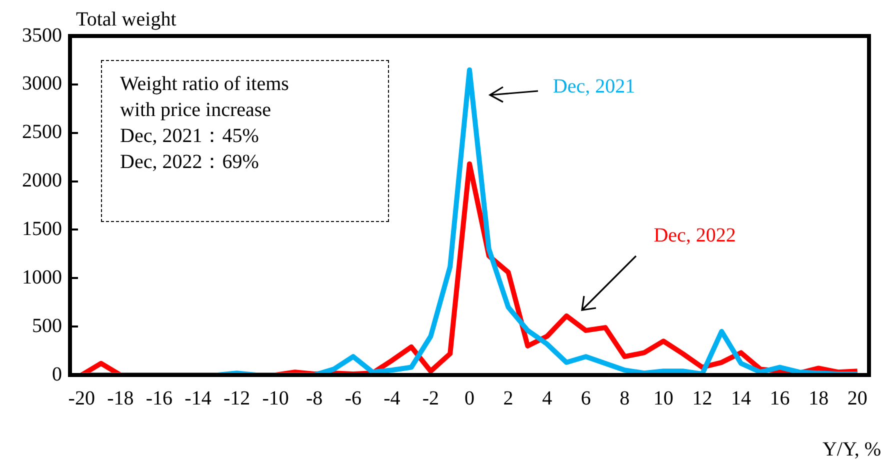  What do you see at coordinates (120, 398) in the screenshot?
I see `x-tick-label: -18` at bounding box center [120, 398].